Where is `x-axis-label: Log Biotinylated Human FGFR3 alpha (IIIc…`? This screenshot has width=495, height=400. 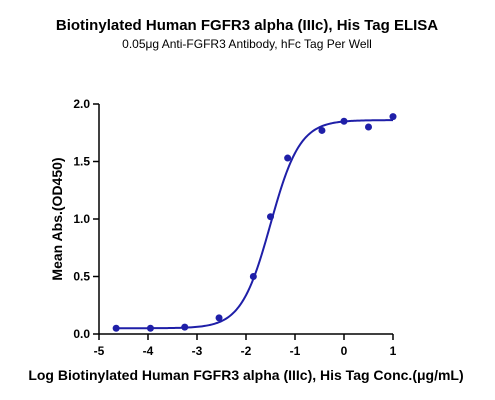 x-axis-label: Log Biotinylated Human FGFR3 alpha (IIIc… is located at coordinates (245, 375).